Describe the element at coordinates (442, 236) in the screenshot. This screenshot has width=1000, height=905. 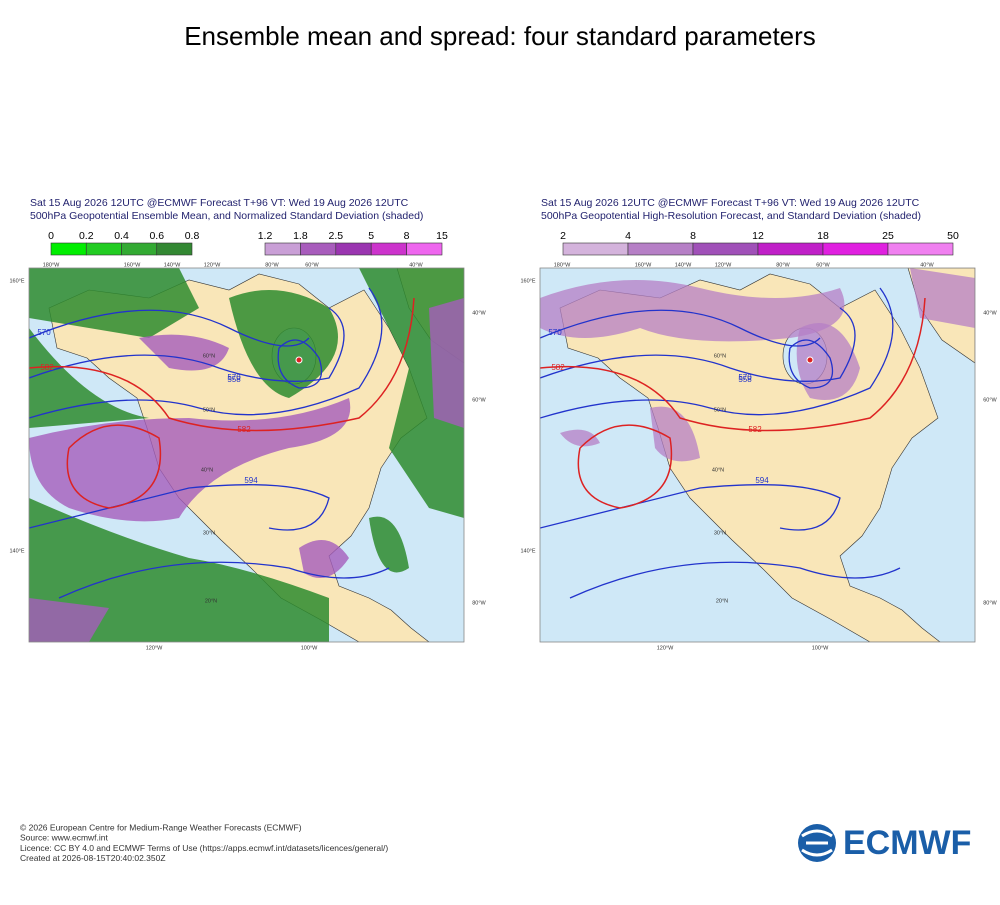
I see `colorbar-label: 15` at that location.